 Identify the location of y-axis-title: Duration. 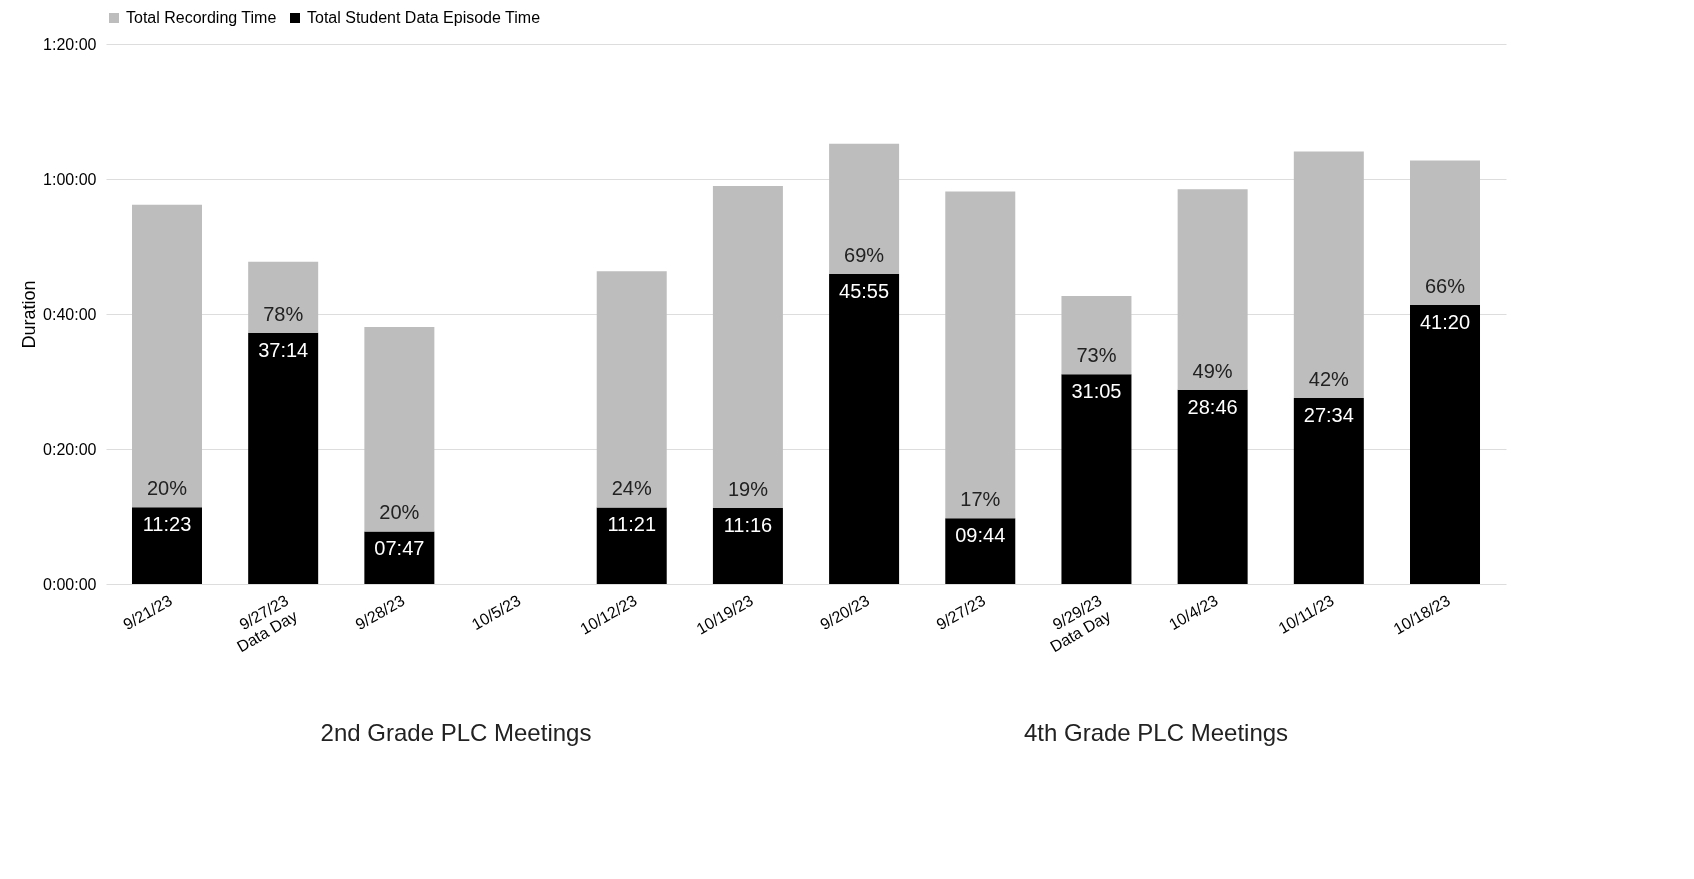
(29, 314).